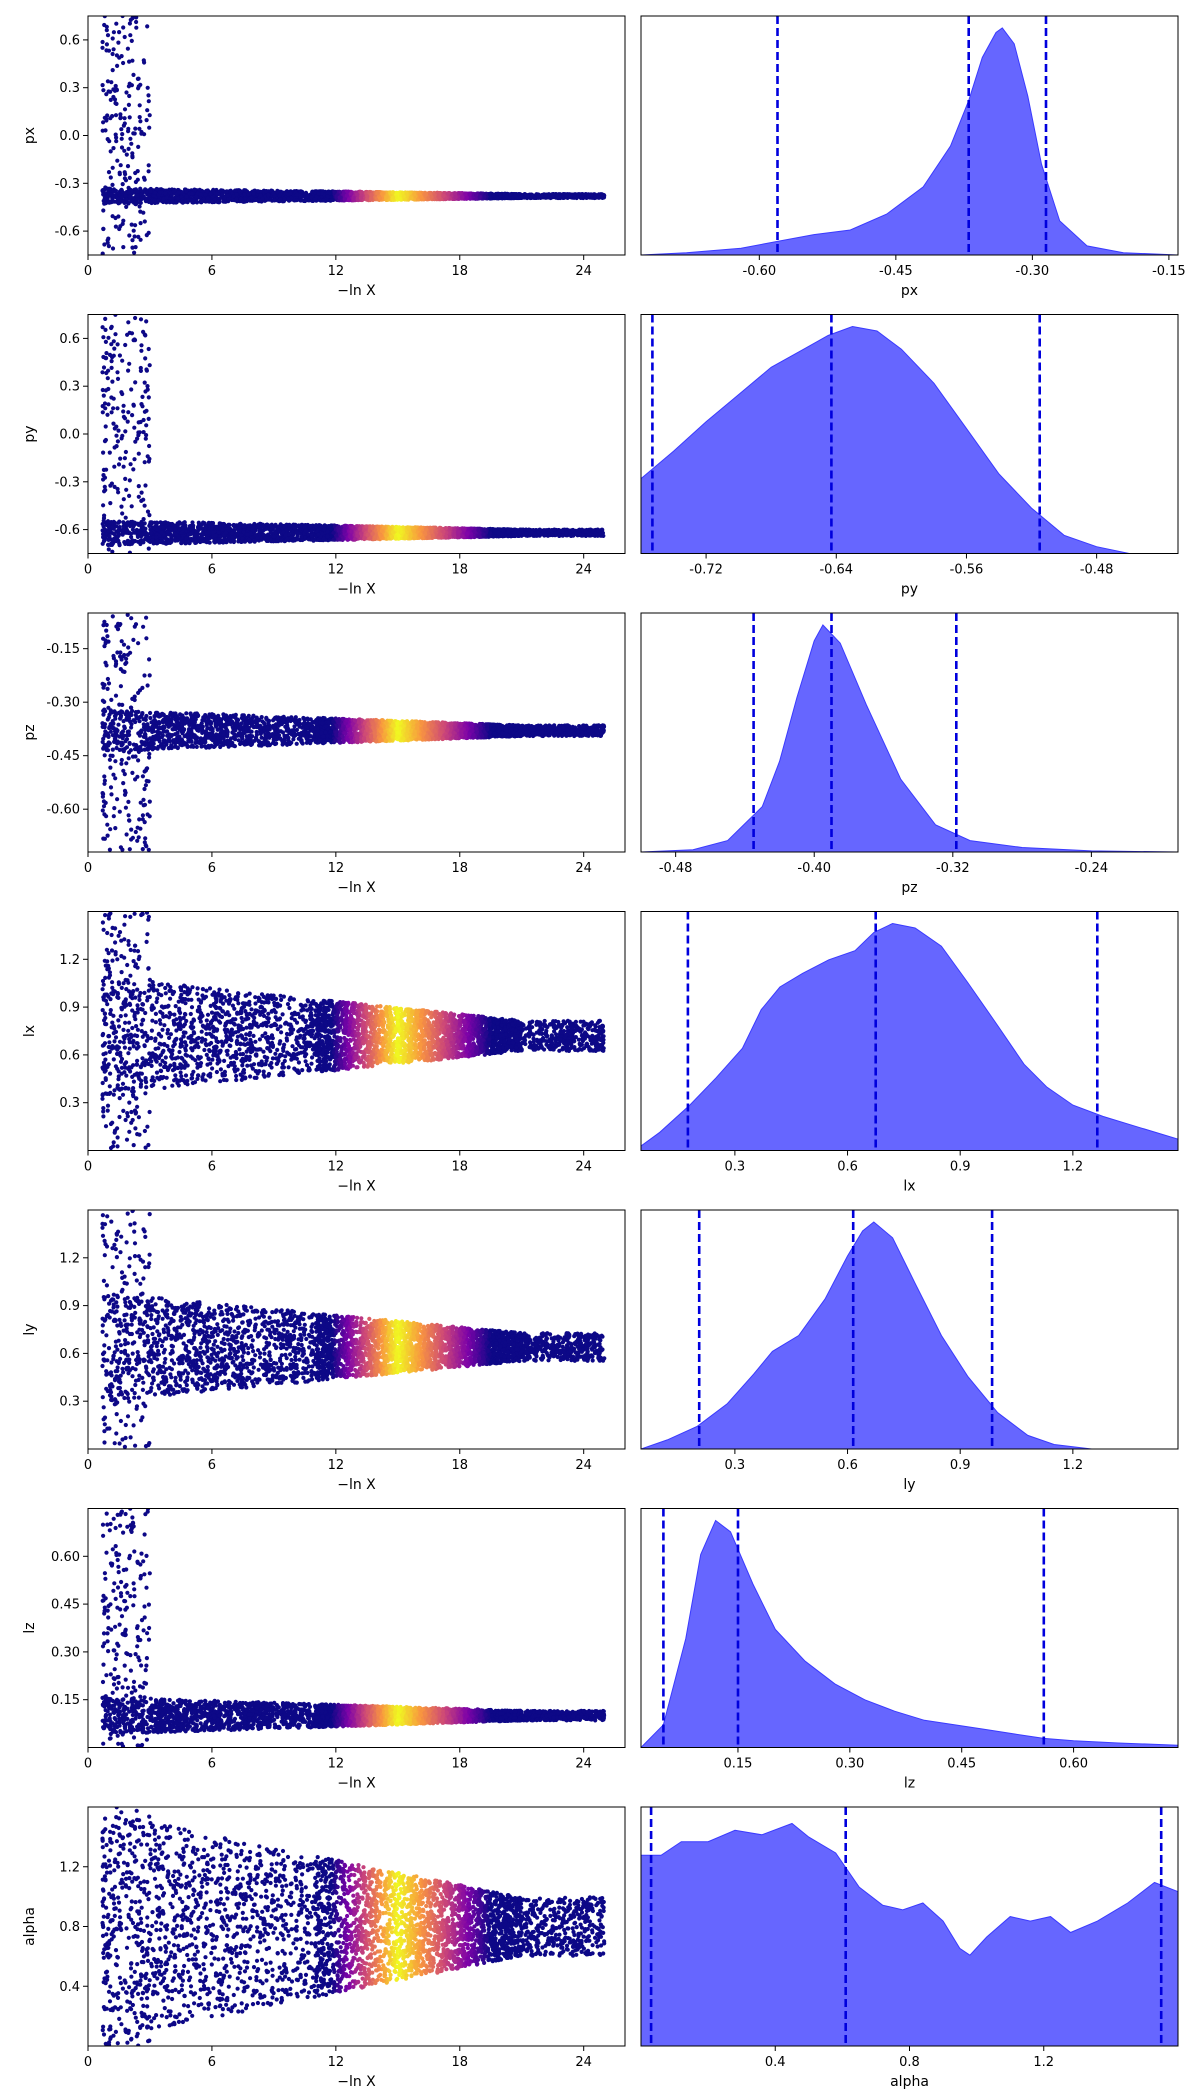  Describe the element at coordinates (69, 88) in the screenshot. I see `y-tick-label: 0.3` at that location.